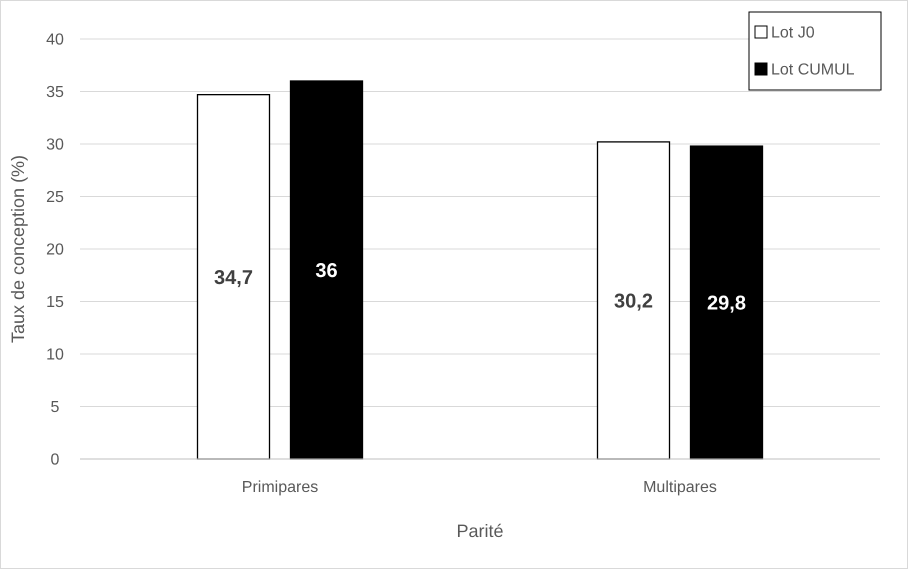 The width and height of the screenshot is (909, 570). What do you see at coordinates (55, 145) in the screenshot?
I see `y-tick-label: 30` at bounding box center [55, 145].